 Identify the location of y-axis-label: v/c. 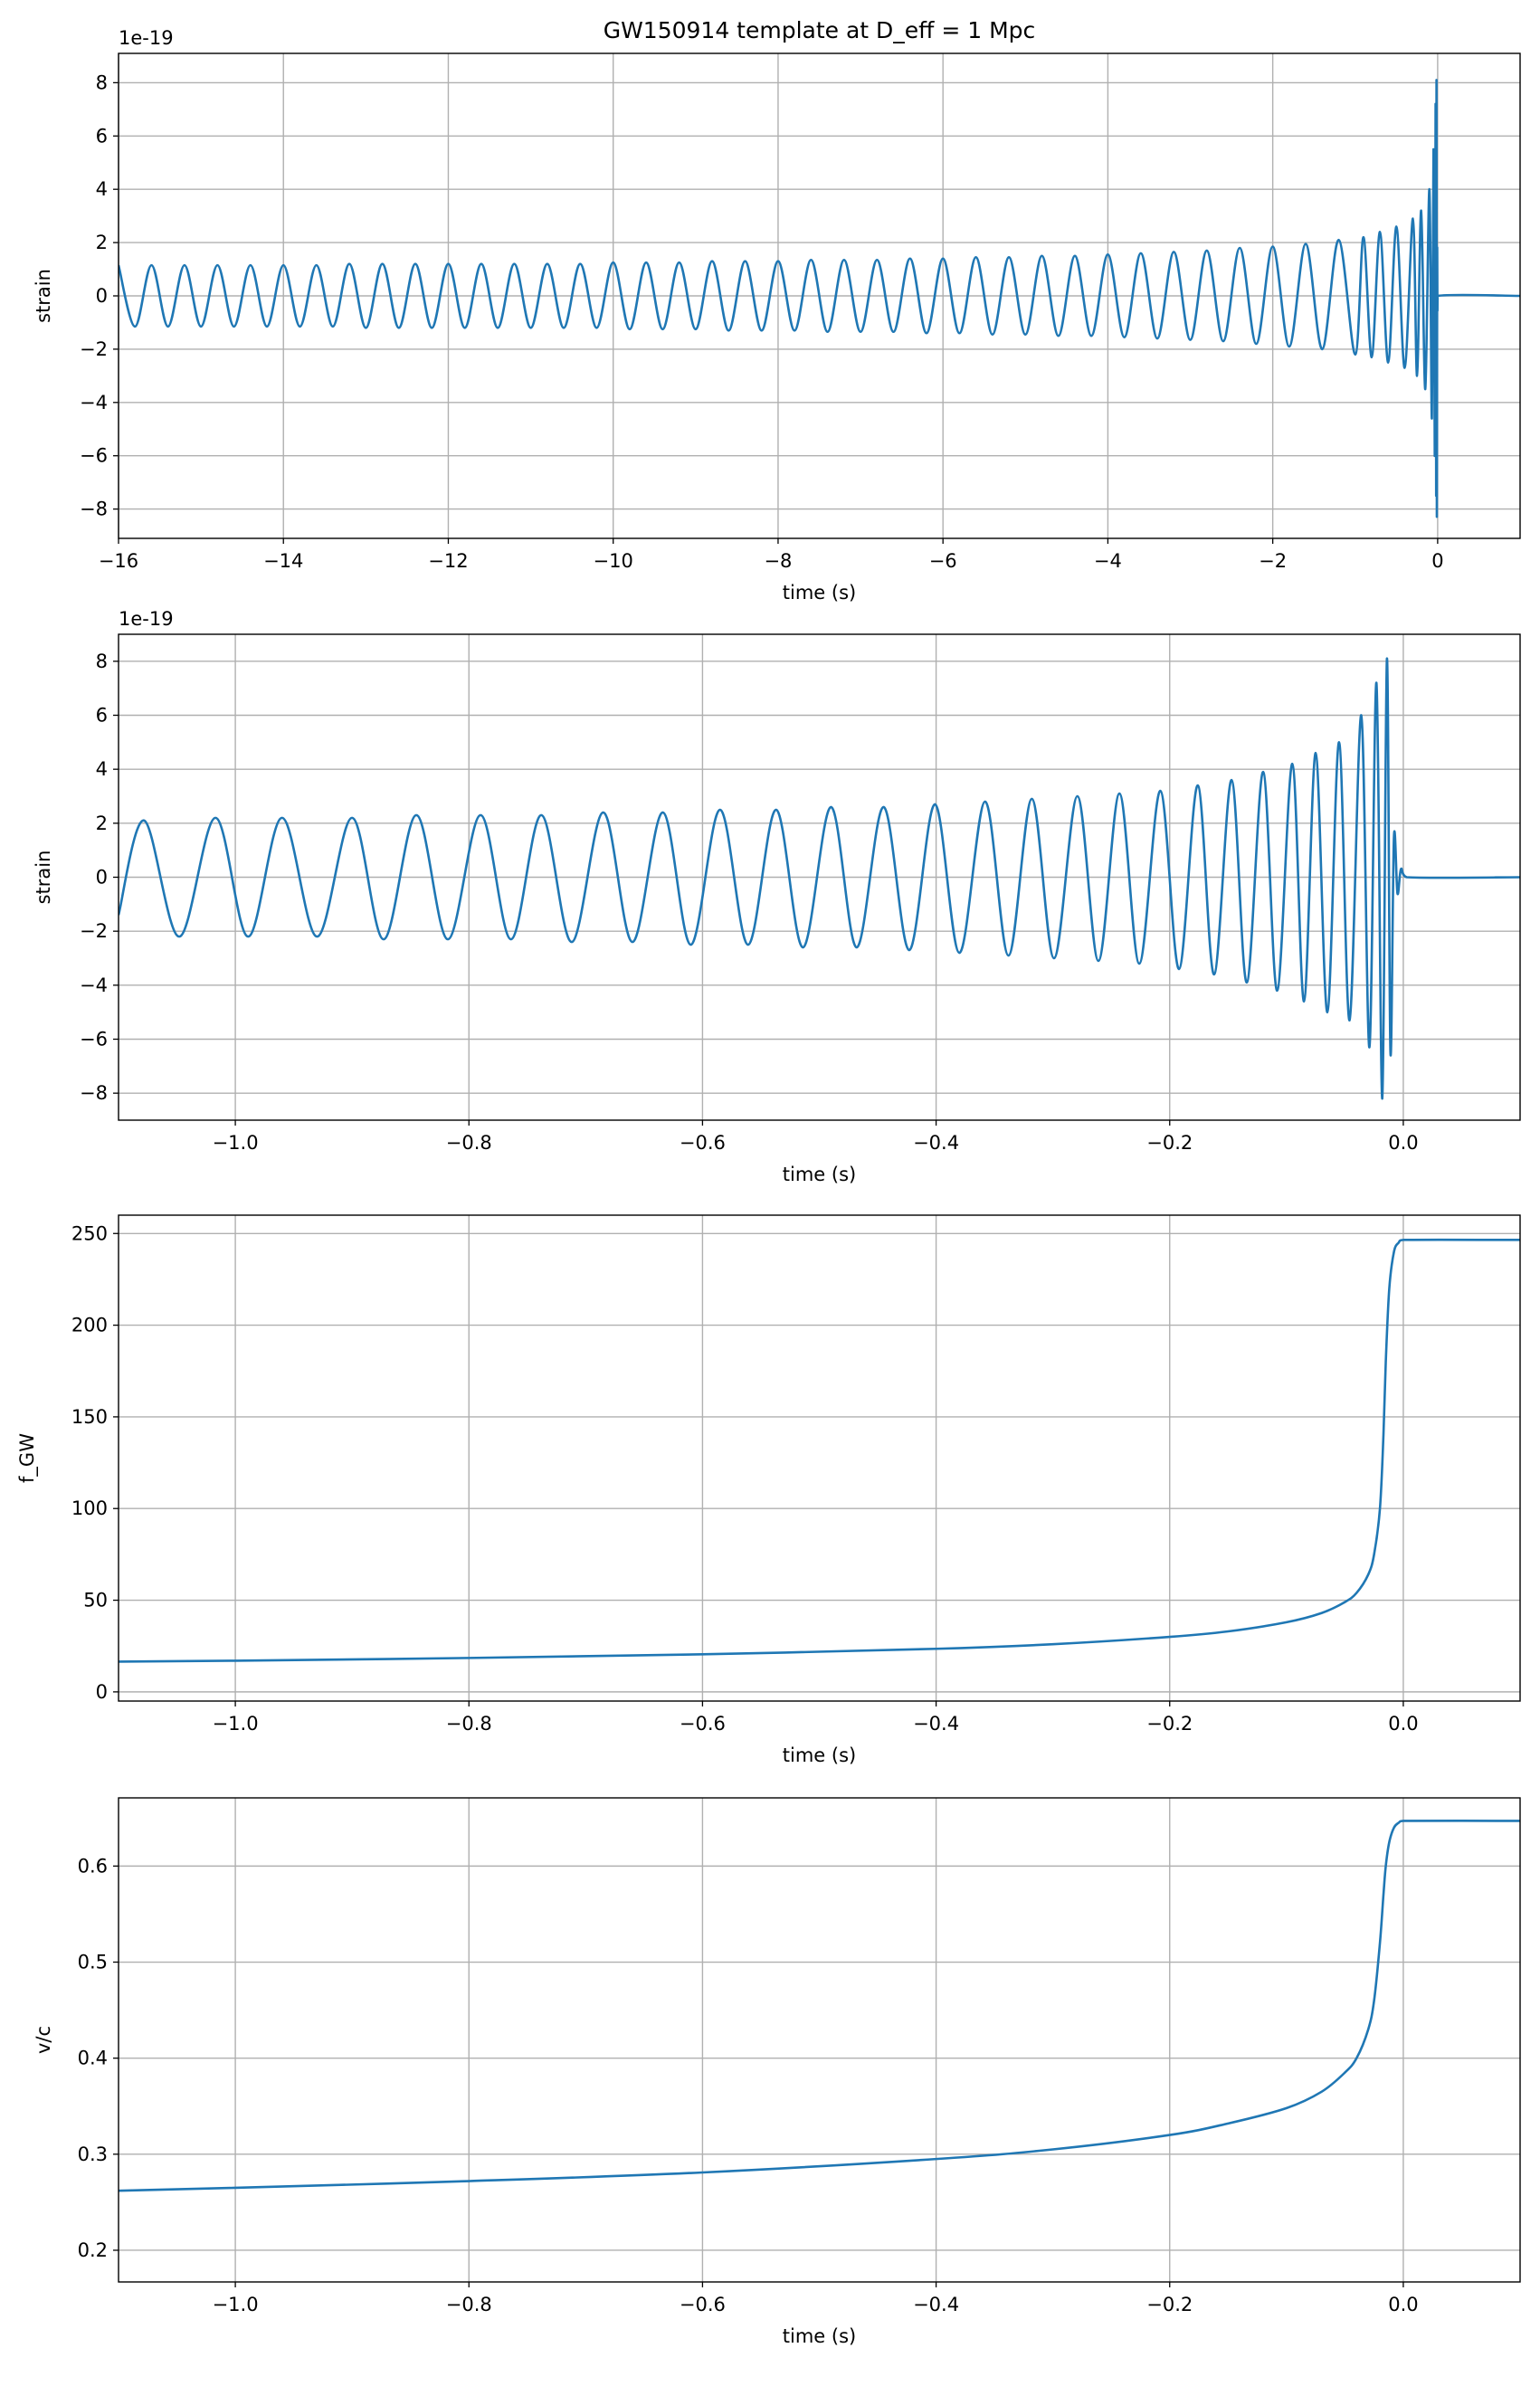
(43, 2040).